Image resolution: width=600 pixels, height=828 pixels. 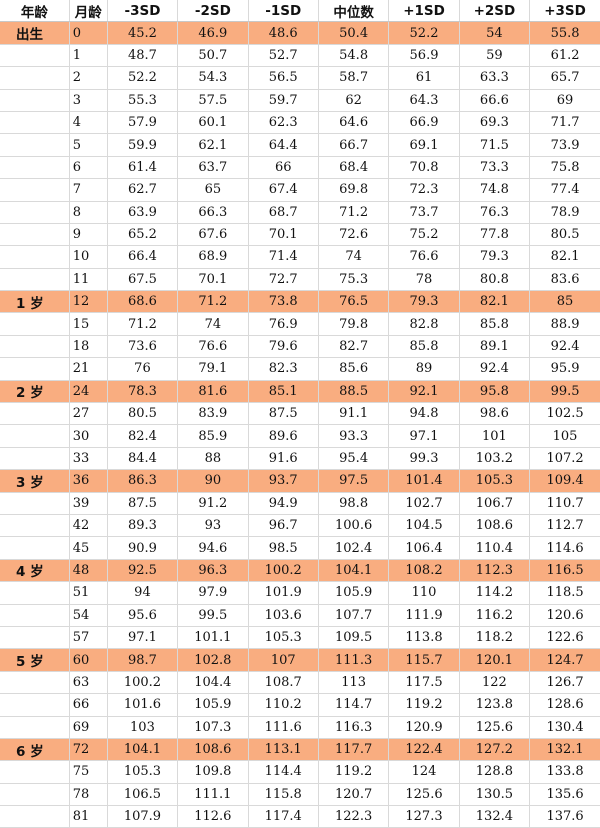 I want to click on table-row: 66 101.6 105.9 110.2 114.7 119.2 123.8 128.6, so click(x=300, y=705).